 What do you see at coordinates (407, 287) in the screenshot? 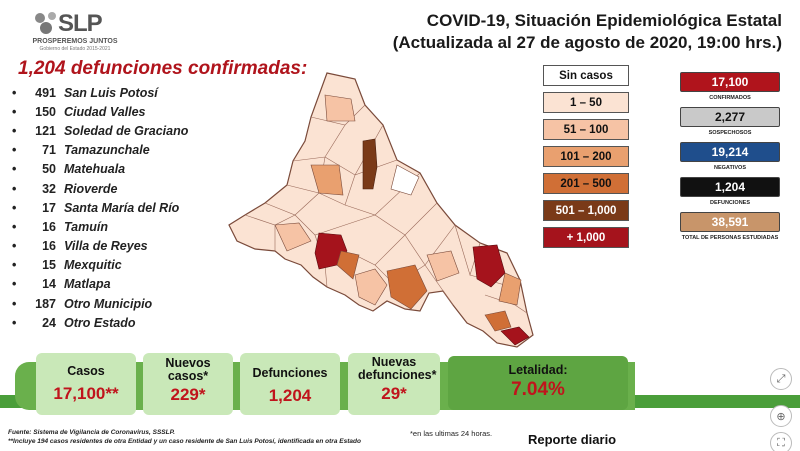
I see `map-region-201-500-a` at bounding box center [407, 287].